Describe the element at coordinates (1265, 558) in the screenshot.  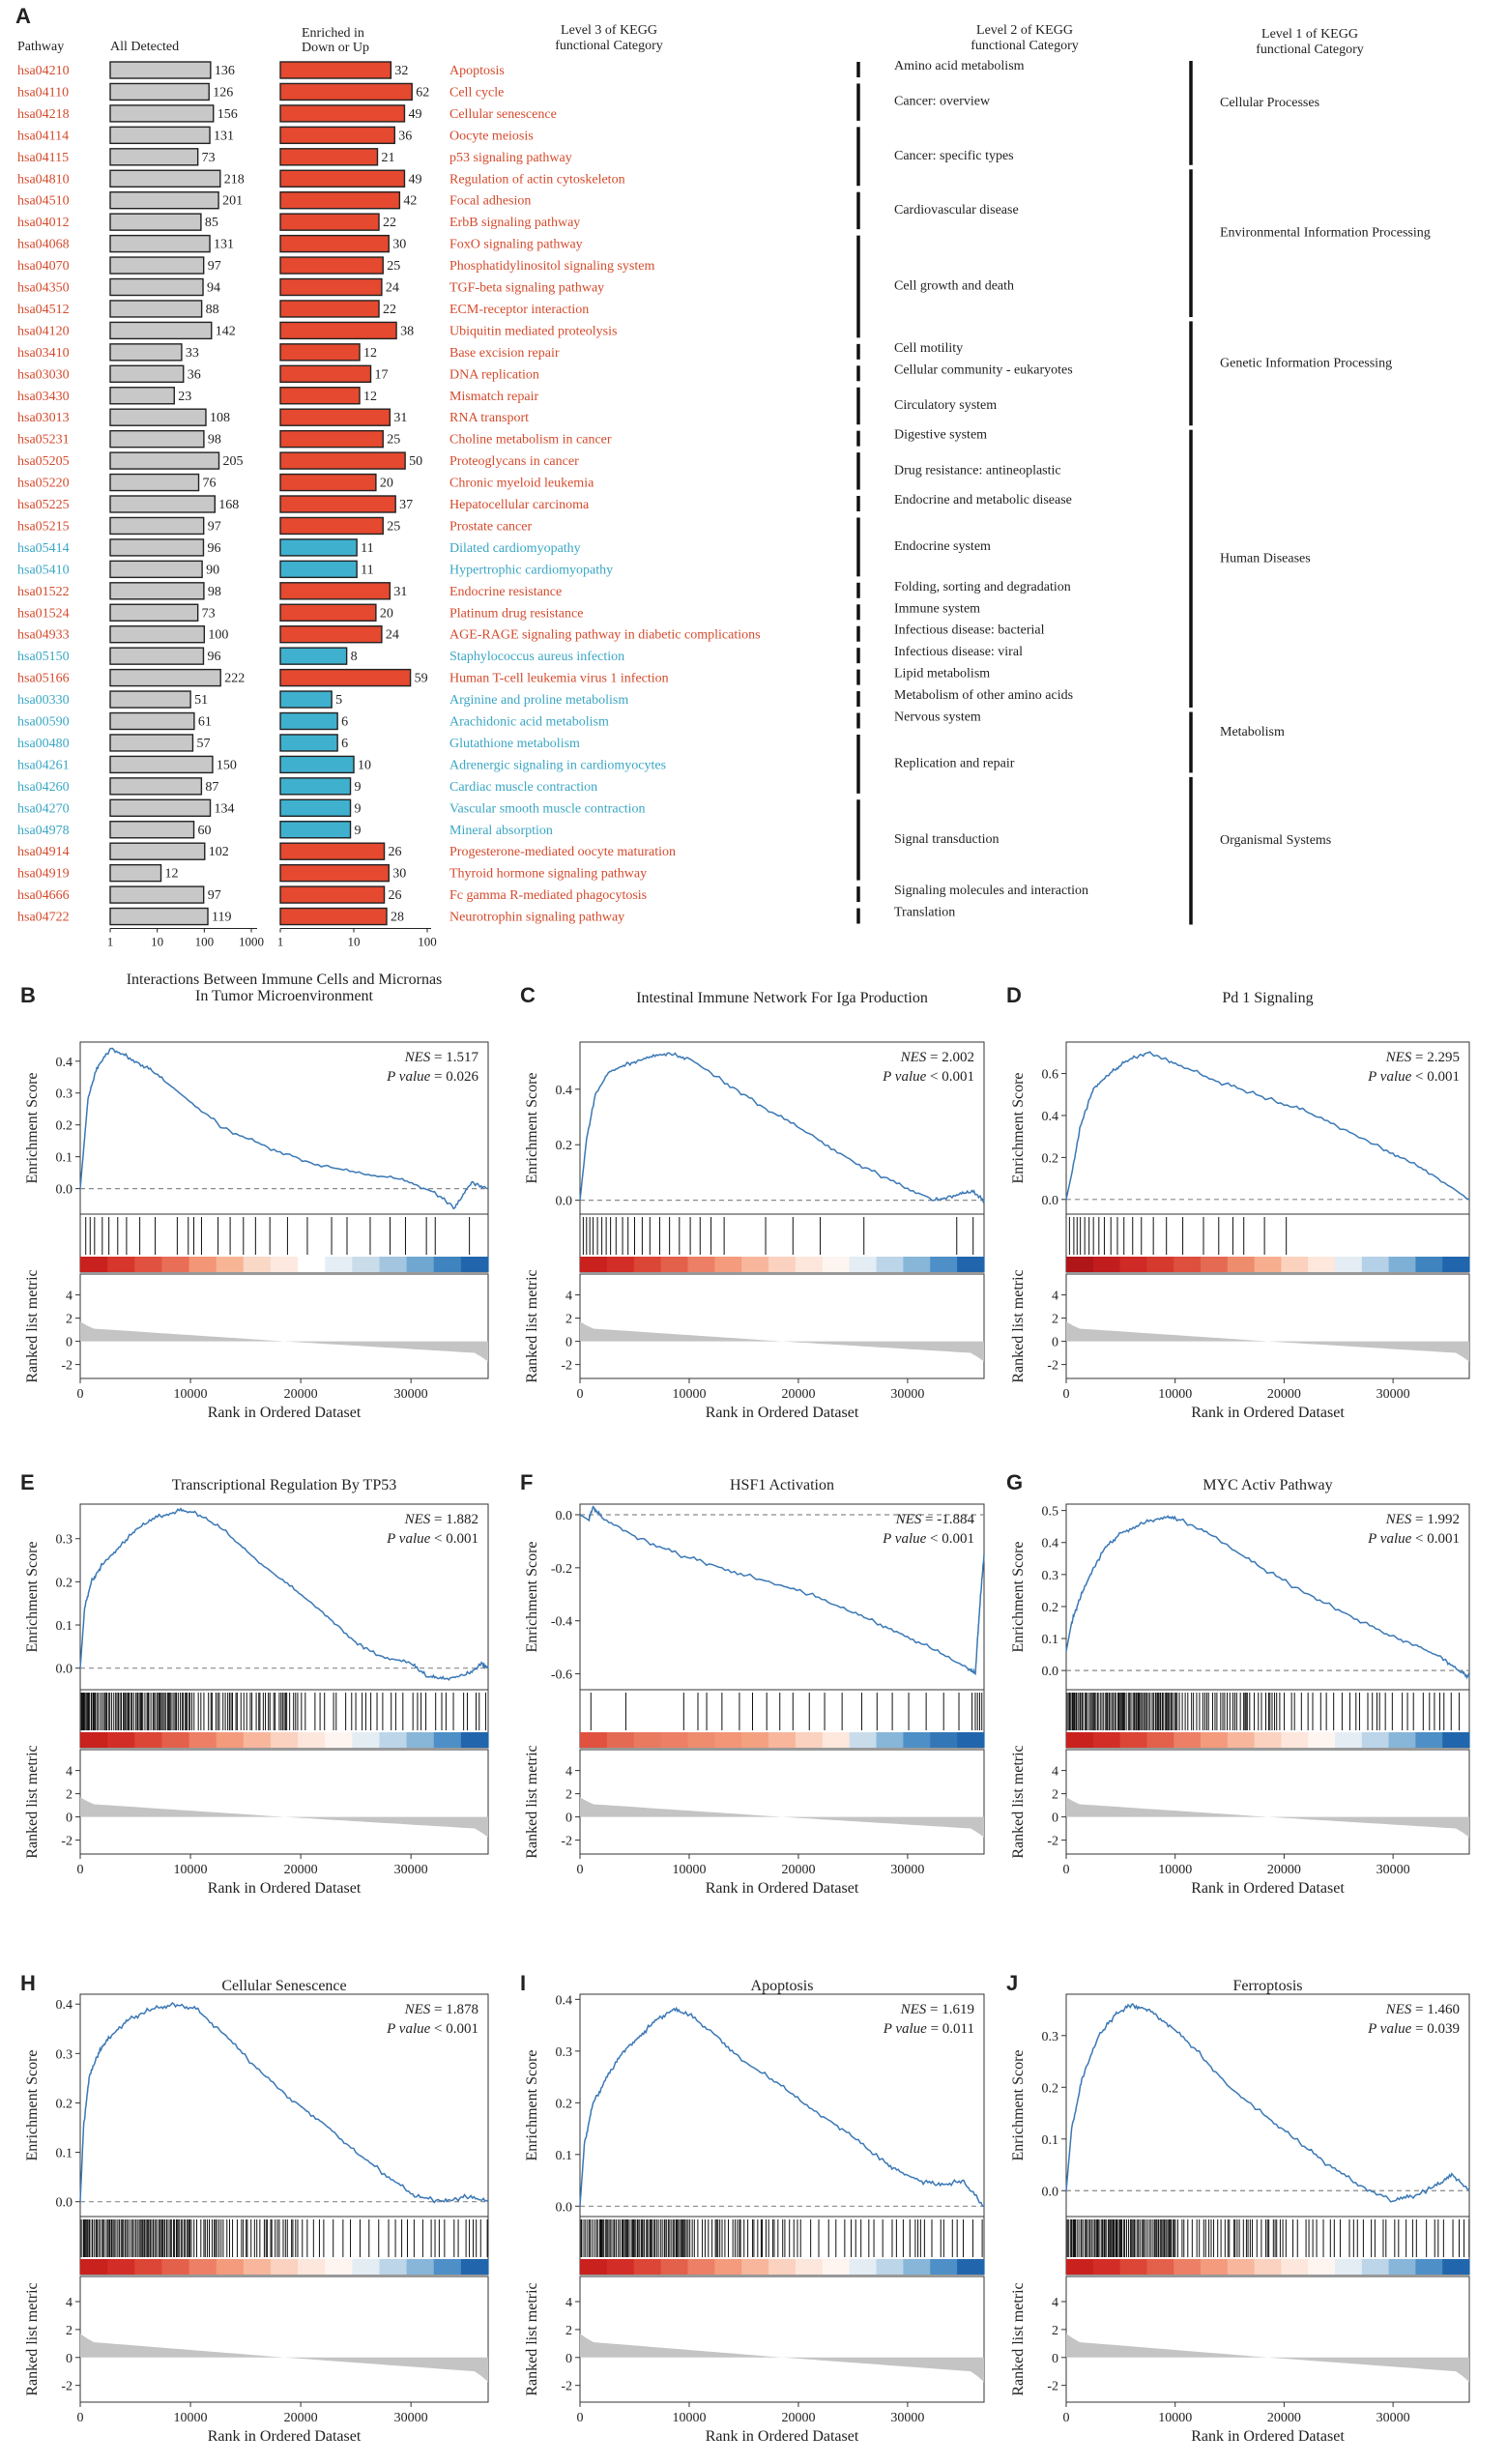
I see `level1-label: Human Diseases` at that location.